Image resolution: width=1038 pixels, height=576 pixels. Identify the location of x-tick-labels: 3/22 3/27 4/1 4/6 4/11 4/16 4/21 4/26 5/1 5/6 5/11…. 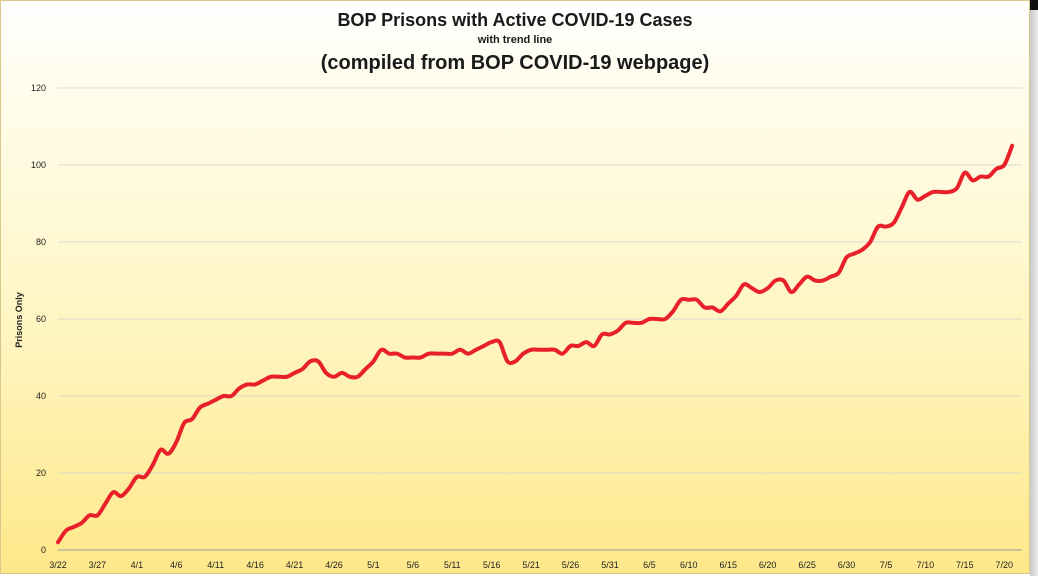
(531, 565).